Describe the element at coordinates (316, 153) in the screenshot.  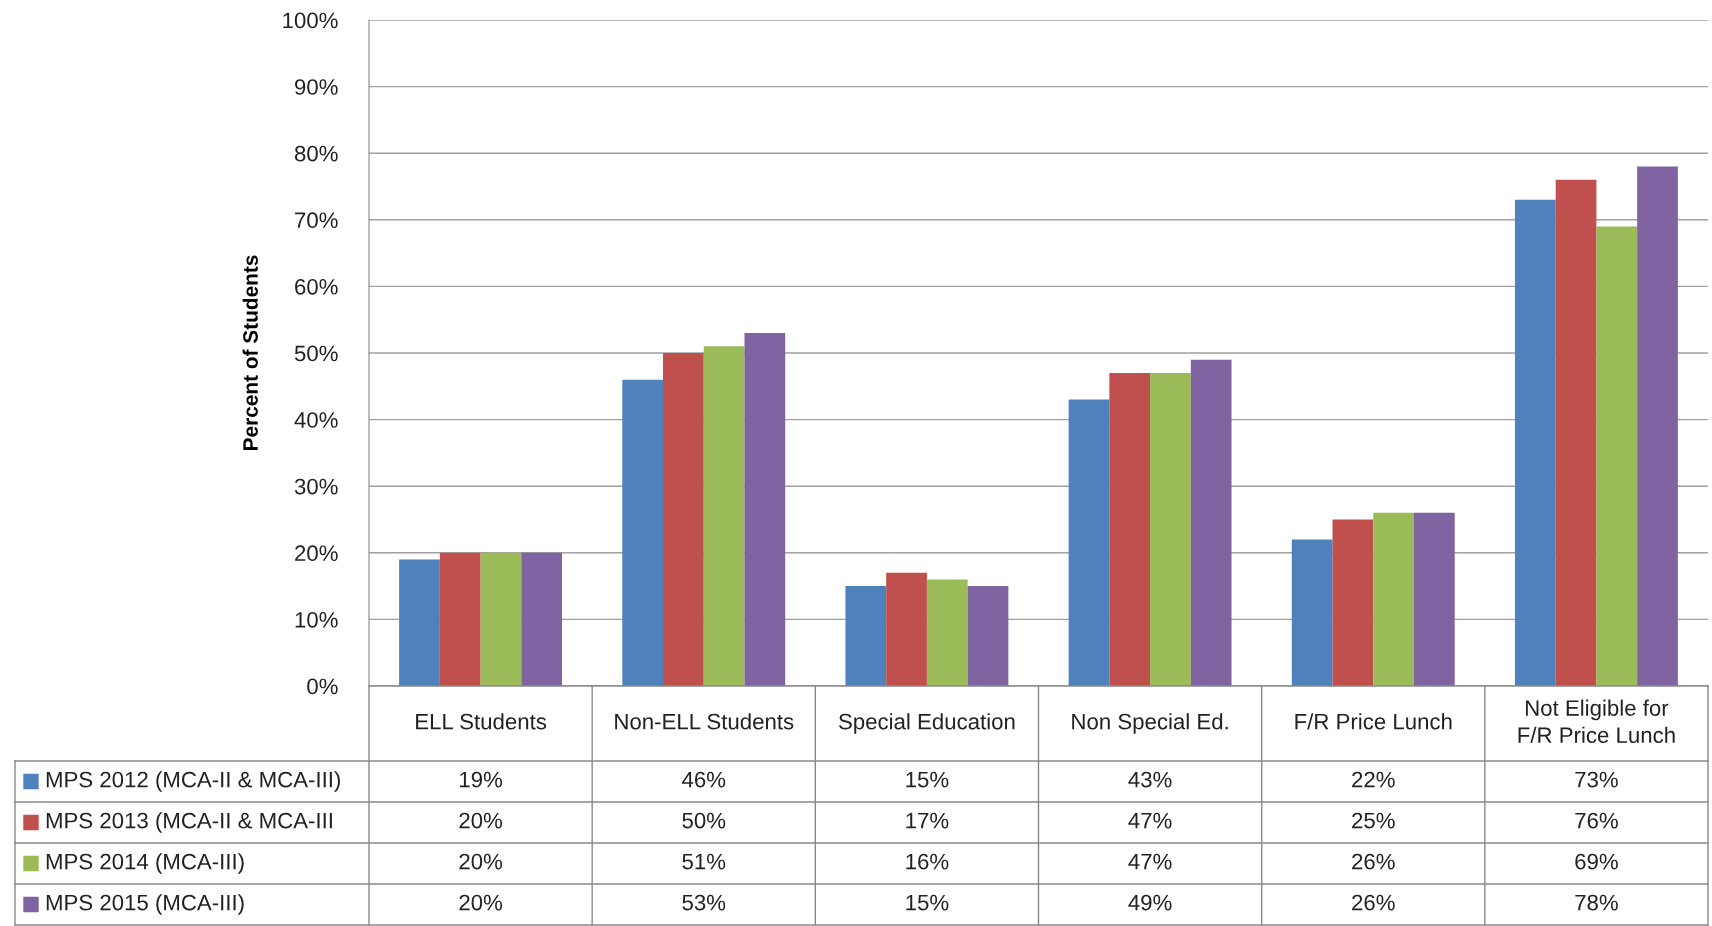
I see `y-tick-label: 80%` at that location.